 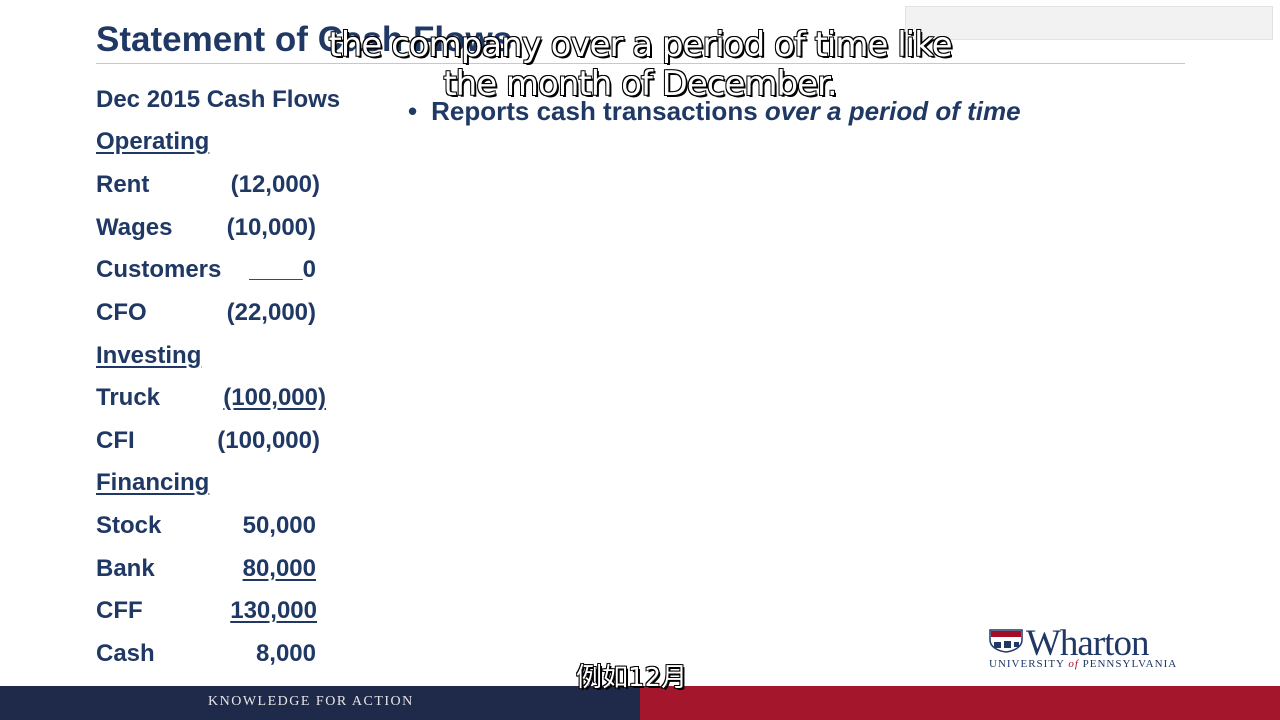 I want to click on footer-red-bar, so click(x=960, y=703).